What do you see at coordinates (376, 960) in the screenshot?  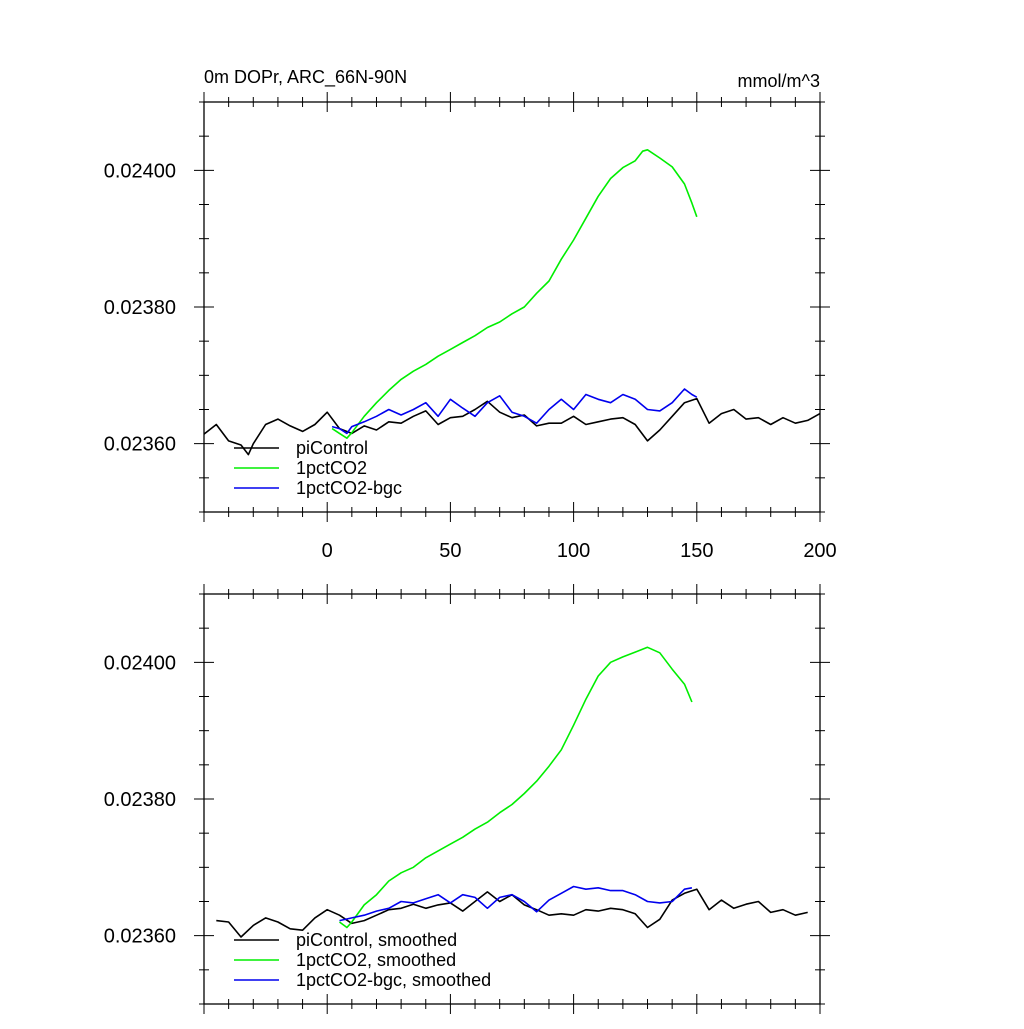 I see `legend-label: 1pctCO2, smoothed` at bounding box center [376, 960].